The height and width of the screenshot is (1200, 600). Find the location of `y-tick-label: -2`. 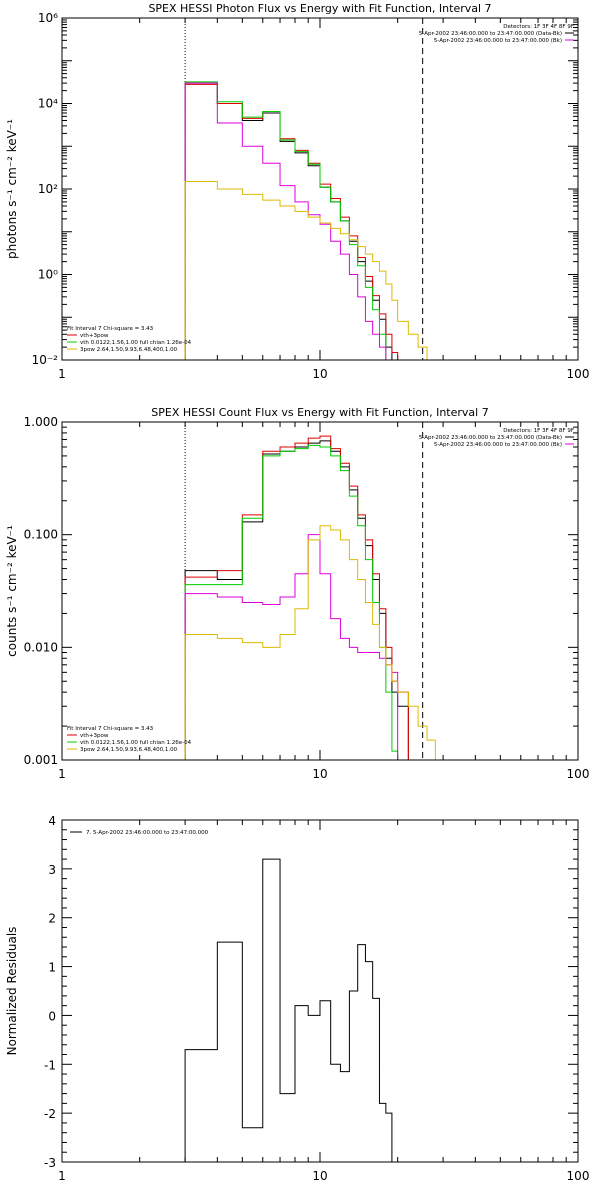

y-tick-label: -2 is located at coordinates (50, 1114).